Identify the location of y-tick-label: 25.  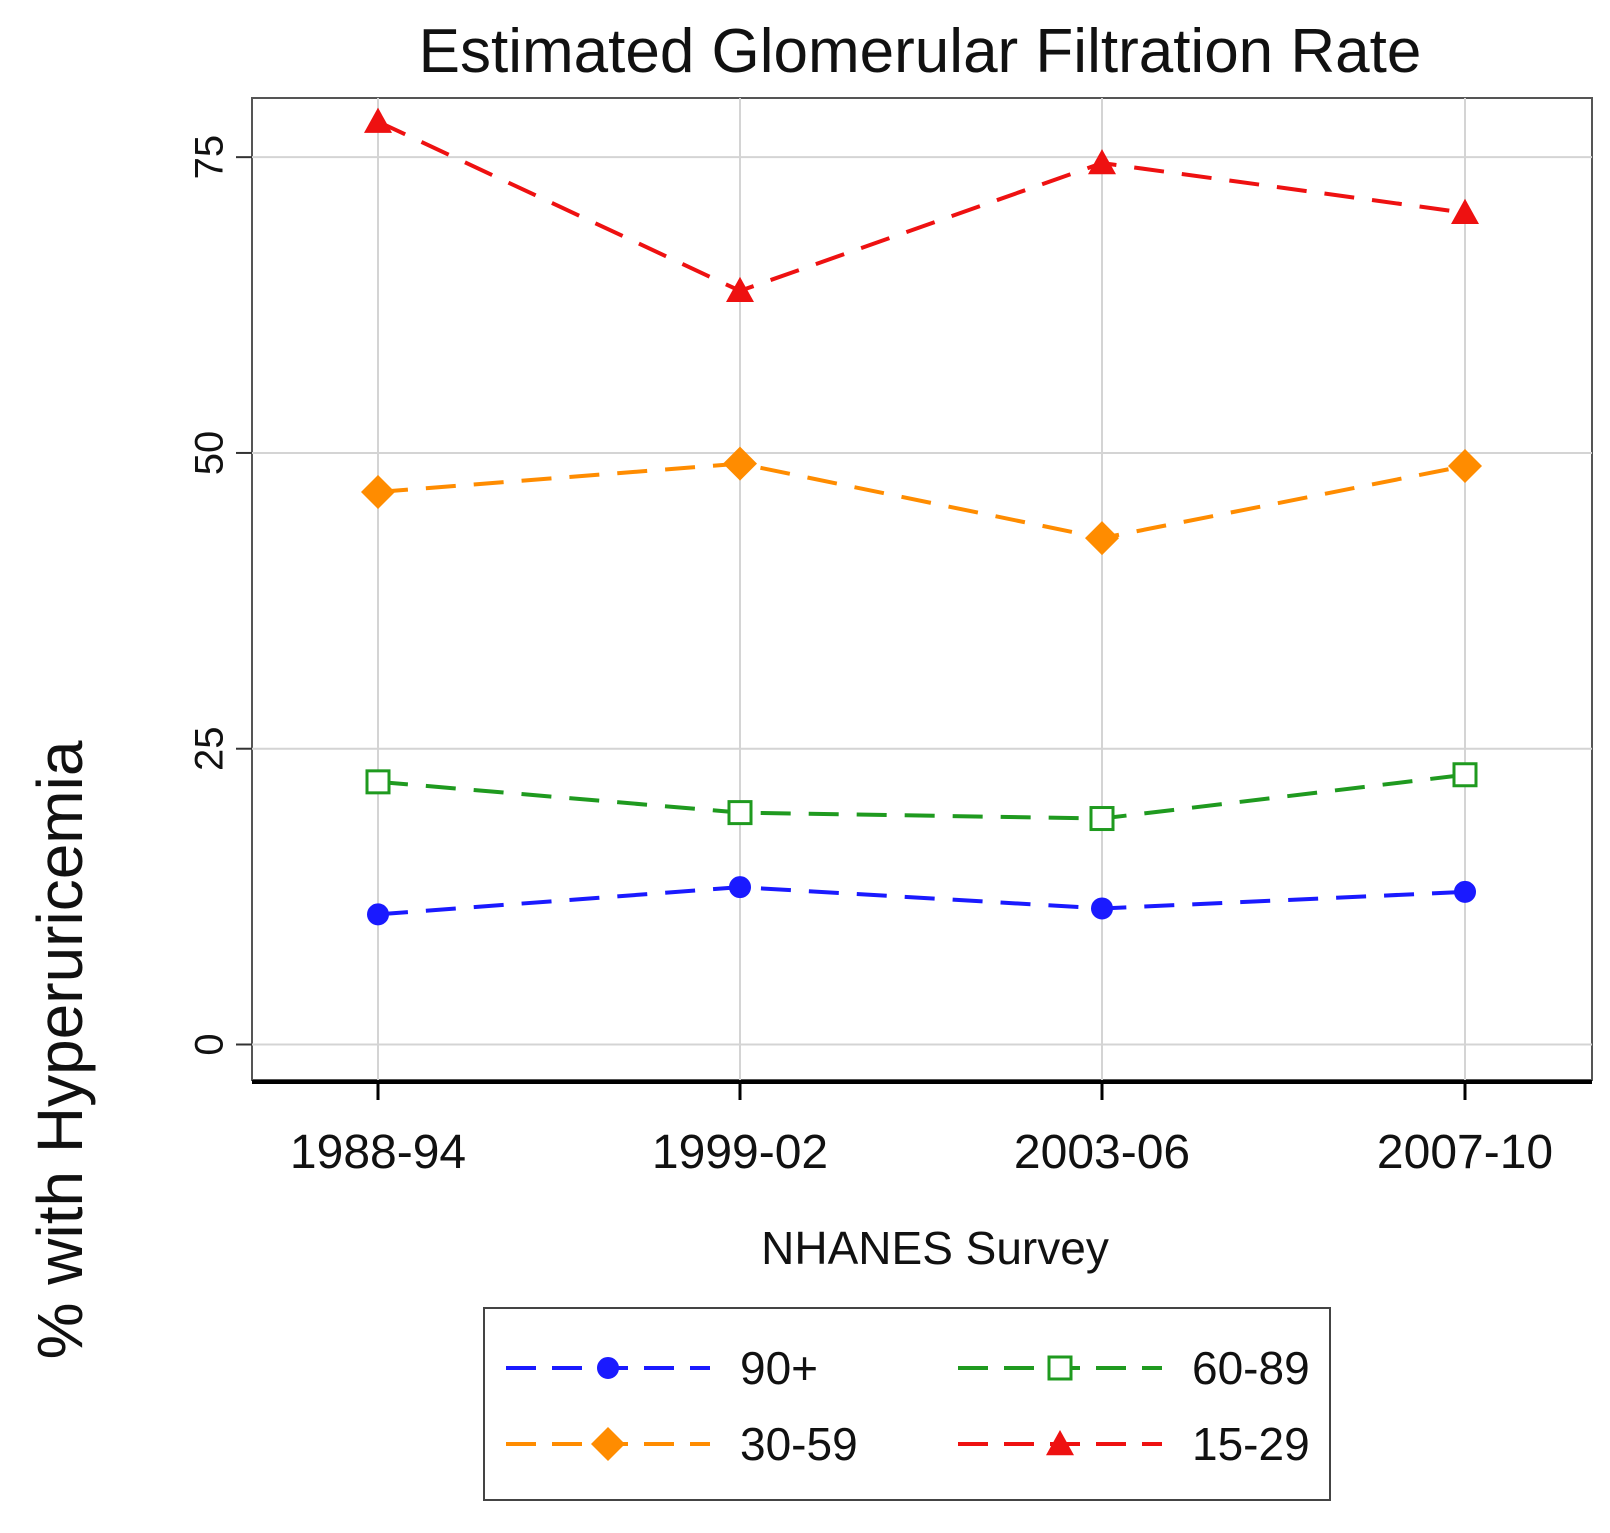
(210, 748).